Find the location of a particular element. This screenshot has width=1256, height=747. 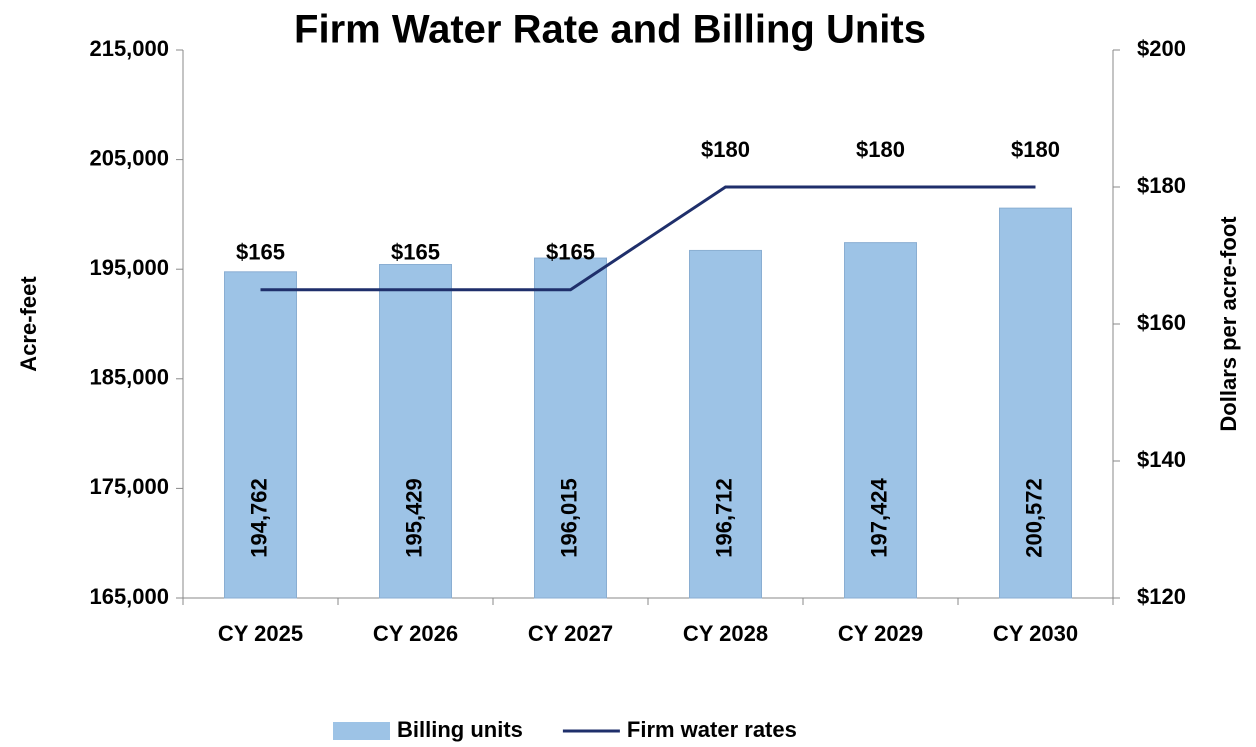

legend-label: Firm water rates is located at coordinates (712, 729).